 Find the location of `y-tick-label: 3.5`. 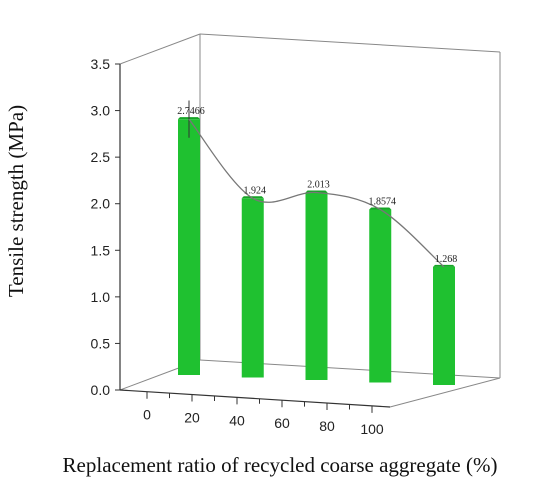

y-tick-label: 3.5 is located at coordinates (101, 64).